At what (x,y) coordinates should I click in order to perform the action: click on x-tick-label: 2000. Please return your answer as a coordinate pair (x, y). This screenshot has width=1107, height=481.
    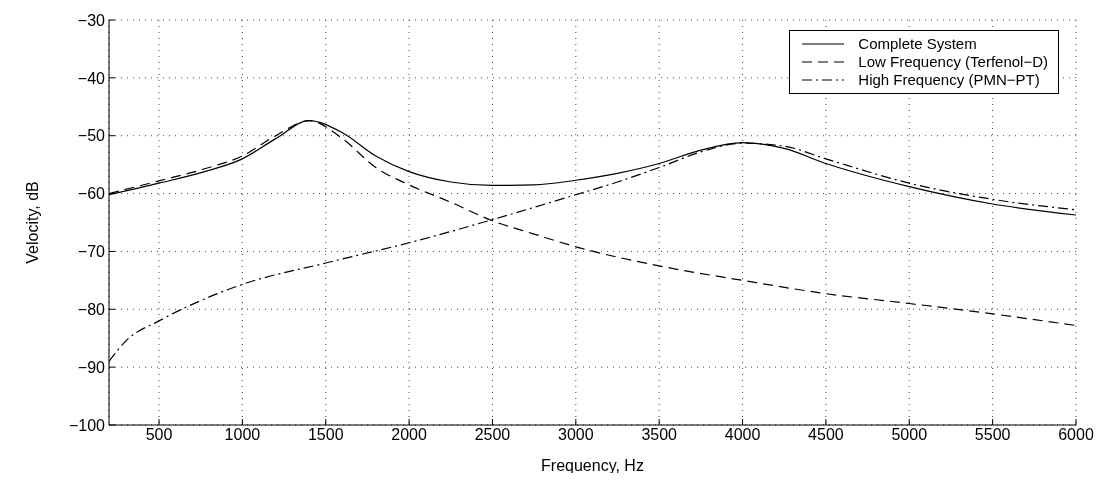
    Looking at the image, I should click on (409, 435).